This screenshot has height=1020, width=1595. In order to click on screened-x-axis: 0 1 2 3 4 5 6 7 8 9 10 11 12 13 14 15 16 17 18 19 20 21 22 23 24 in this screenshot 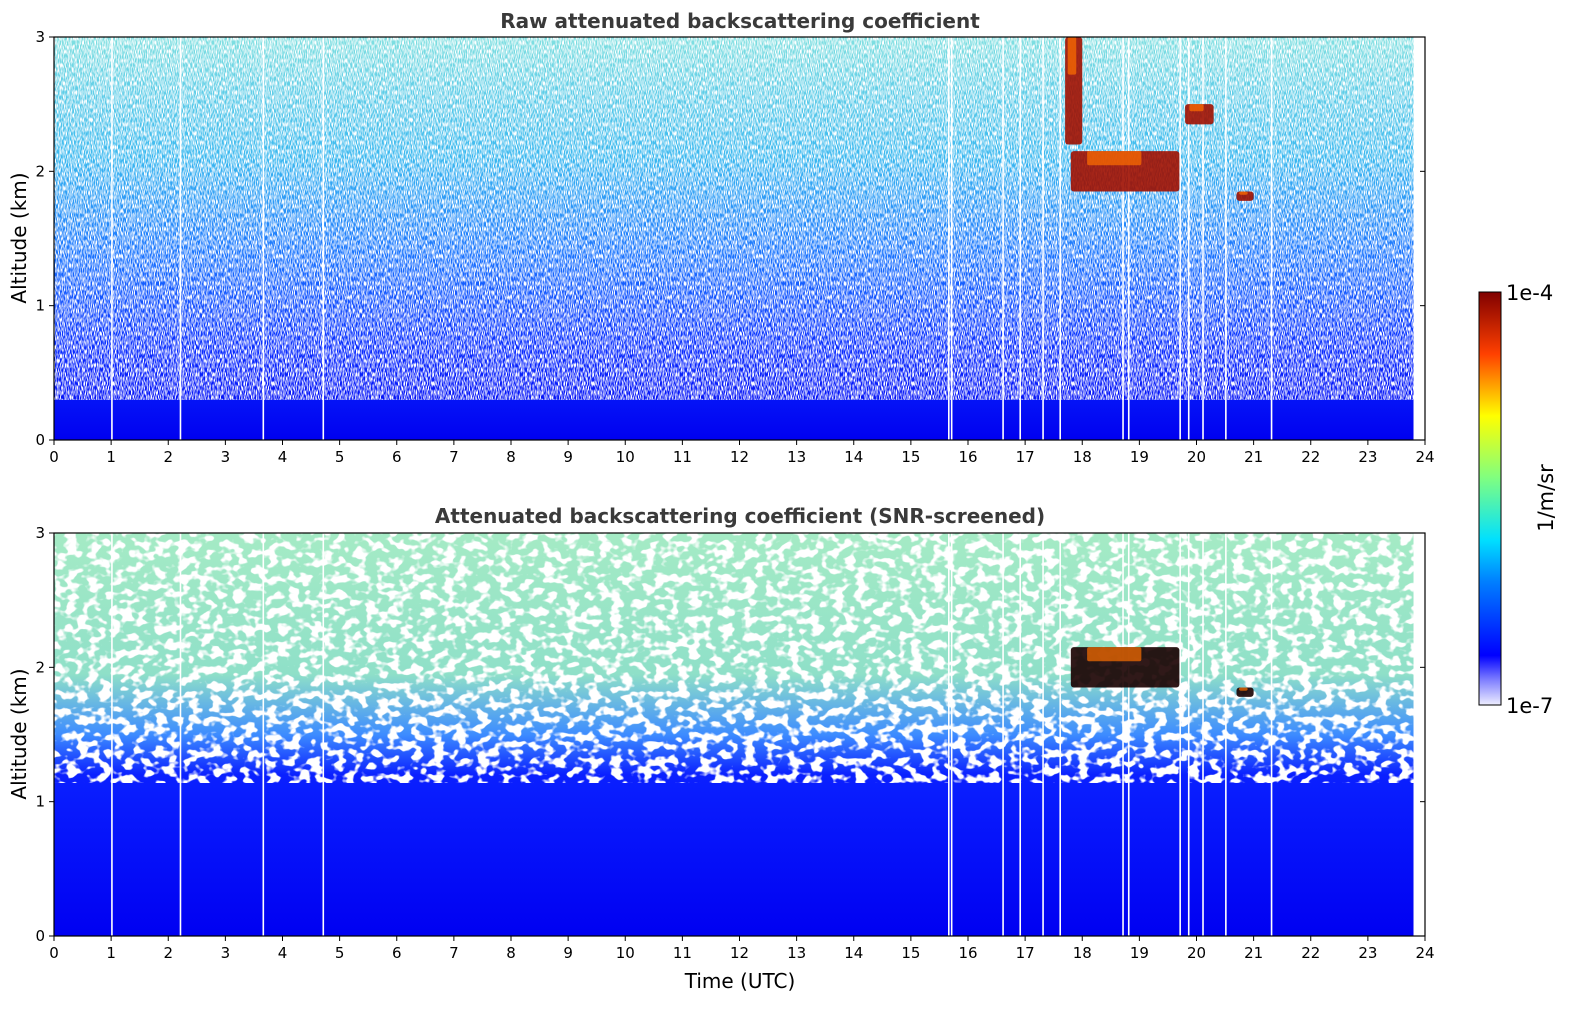, I will do `click(742, 949)`.